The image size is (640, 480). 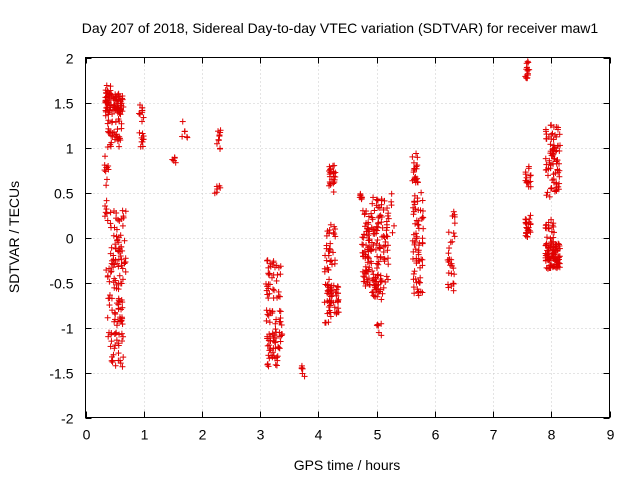 I want to click on x-tick-label: 7, so click(x=494, y=435).